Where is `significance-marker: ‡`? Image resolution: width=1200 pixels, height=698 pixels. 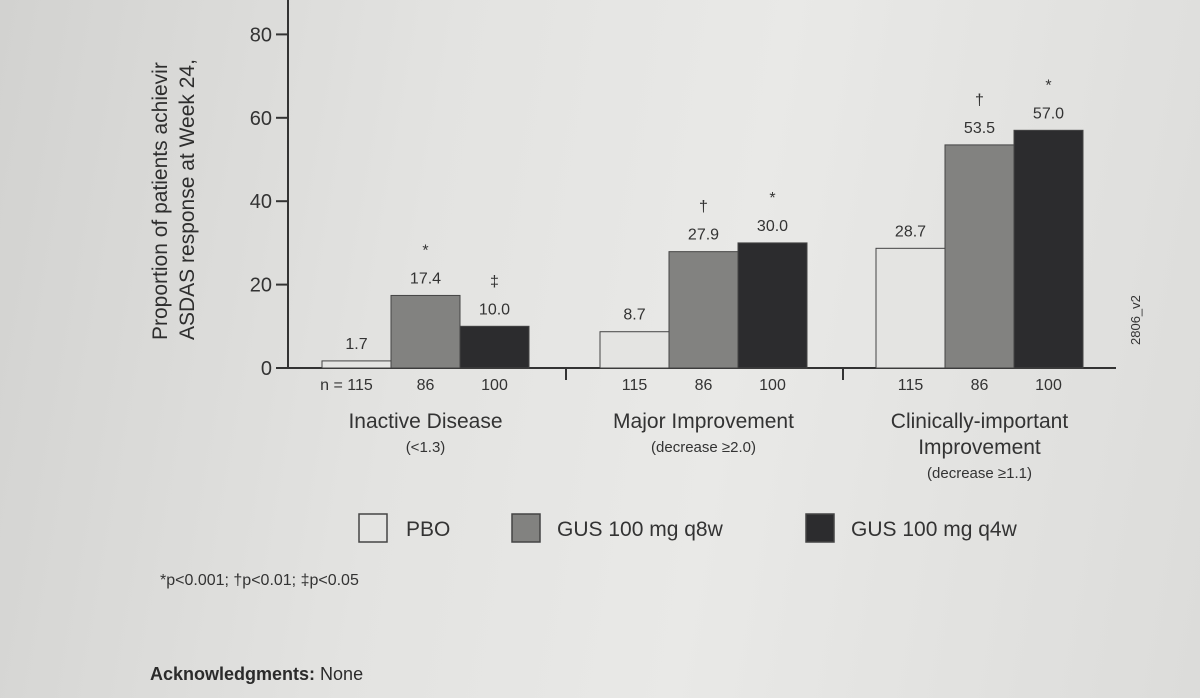
significance-marker: ‡ is located at coordinates (494, 281).